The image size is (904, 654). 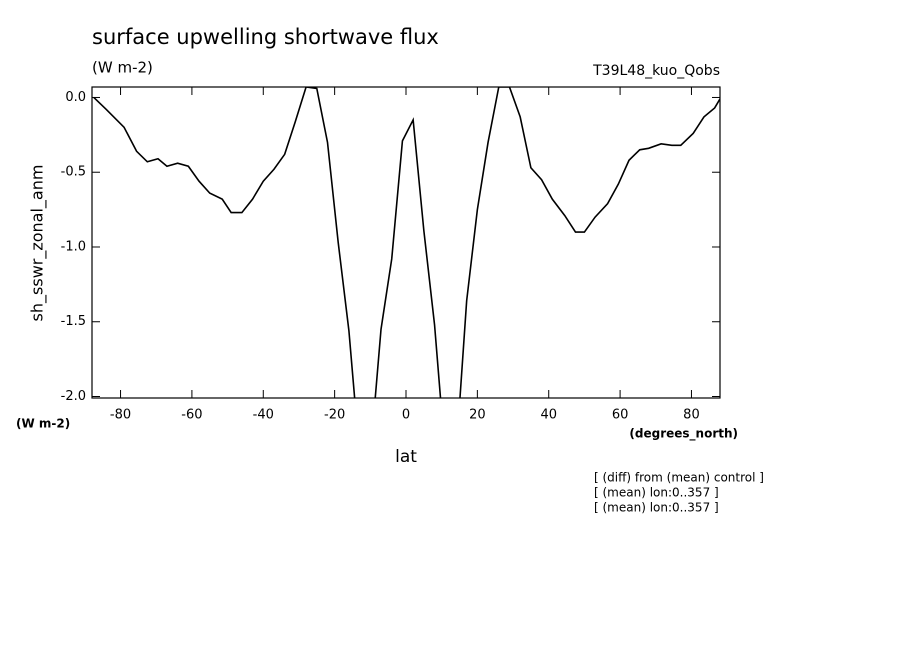 What do you see at coordinates (38, 243) in the screenshot?
I see `y-axis-label: sh_sswr_zonal_anm` at bounding box center [38, 243].